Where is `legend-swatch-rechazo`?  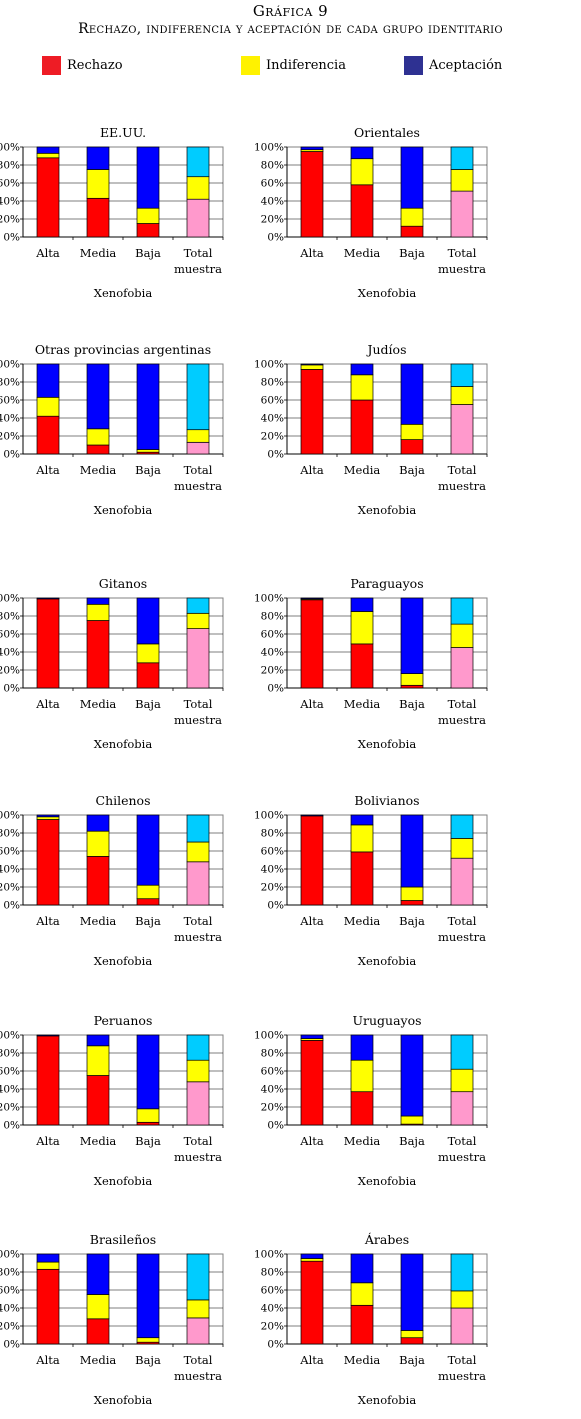
legend-swatch-rechazo is located at coordinates (51, 65).